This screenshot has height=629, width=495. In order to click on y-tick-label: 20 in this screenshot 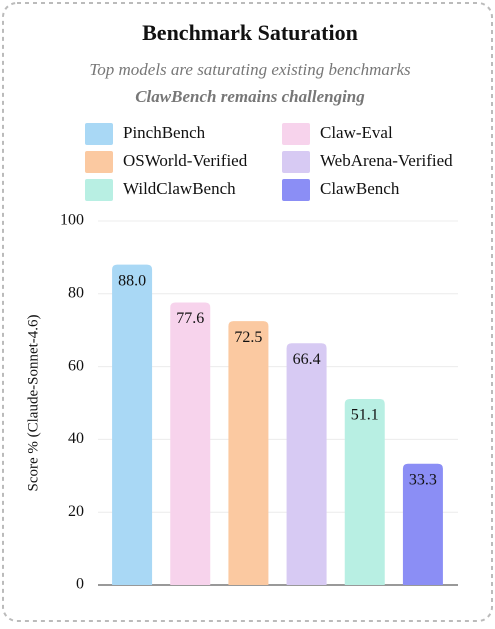, I will do `click(76, 511)`.